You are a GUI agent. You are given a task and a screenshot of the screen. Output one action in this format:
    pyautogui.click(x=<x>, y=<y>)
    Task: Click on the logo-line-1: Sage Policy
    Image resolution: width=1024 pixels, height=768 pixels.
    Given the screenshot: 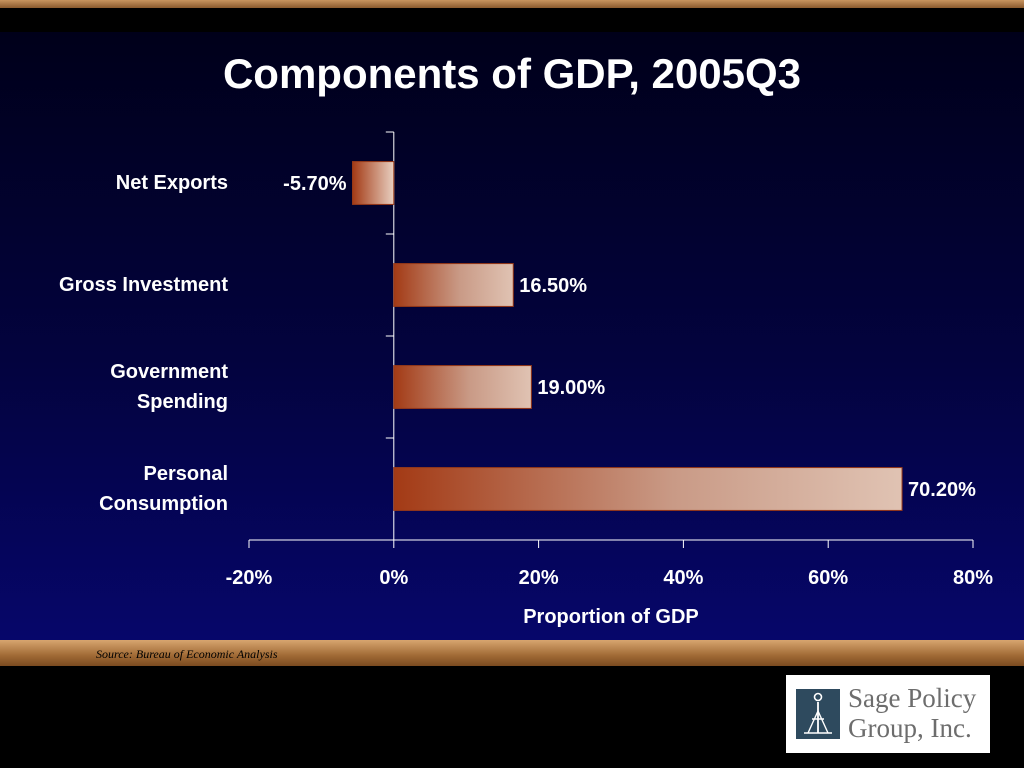 What is the action you would take?
    pyautogui.click(x=912, y=698)
    